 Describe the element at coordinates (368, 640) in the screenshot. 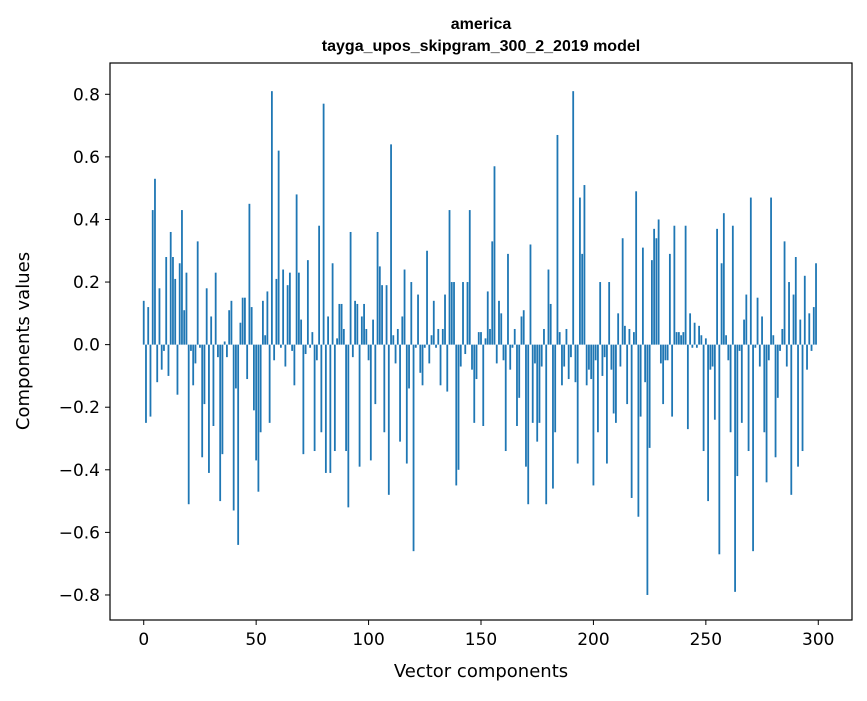

I see `x-tick-label: 100` at that location.